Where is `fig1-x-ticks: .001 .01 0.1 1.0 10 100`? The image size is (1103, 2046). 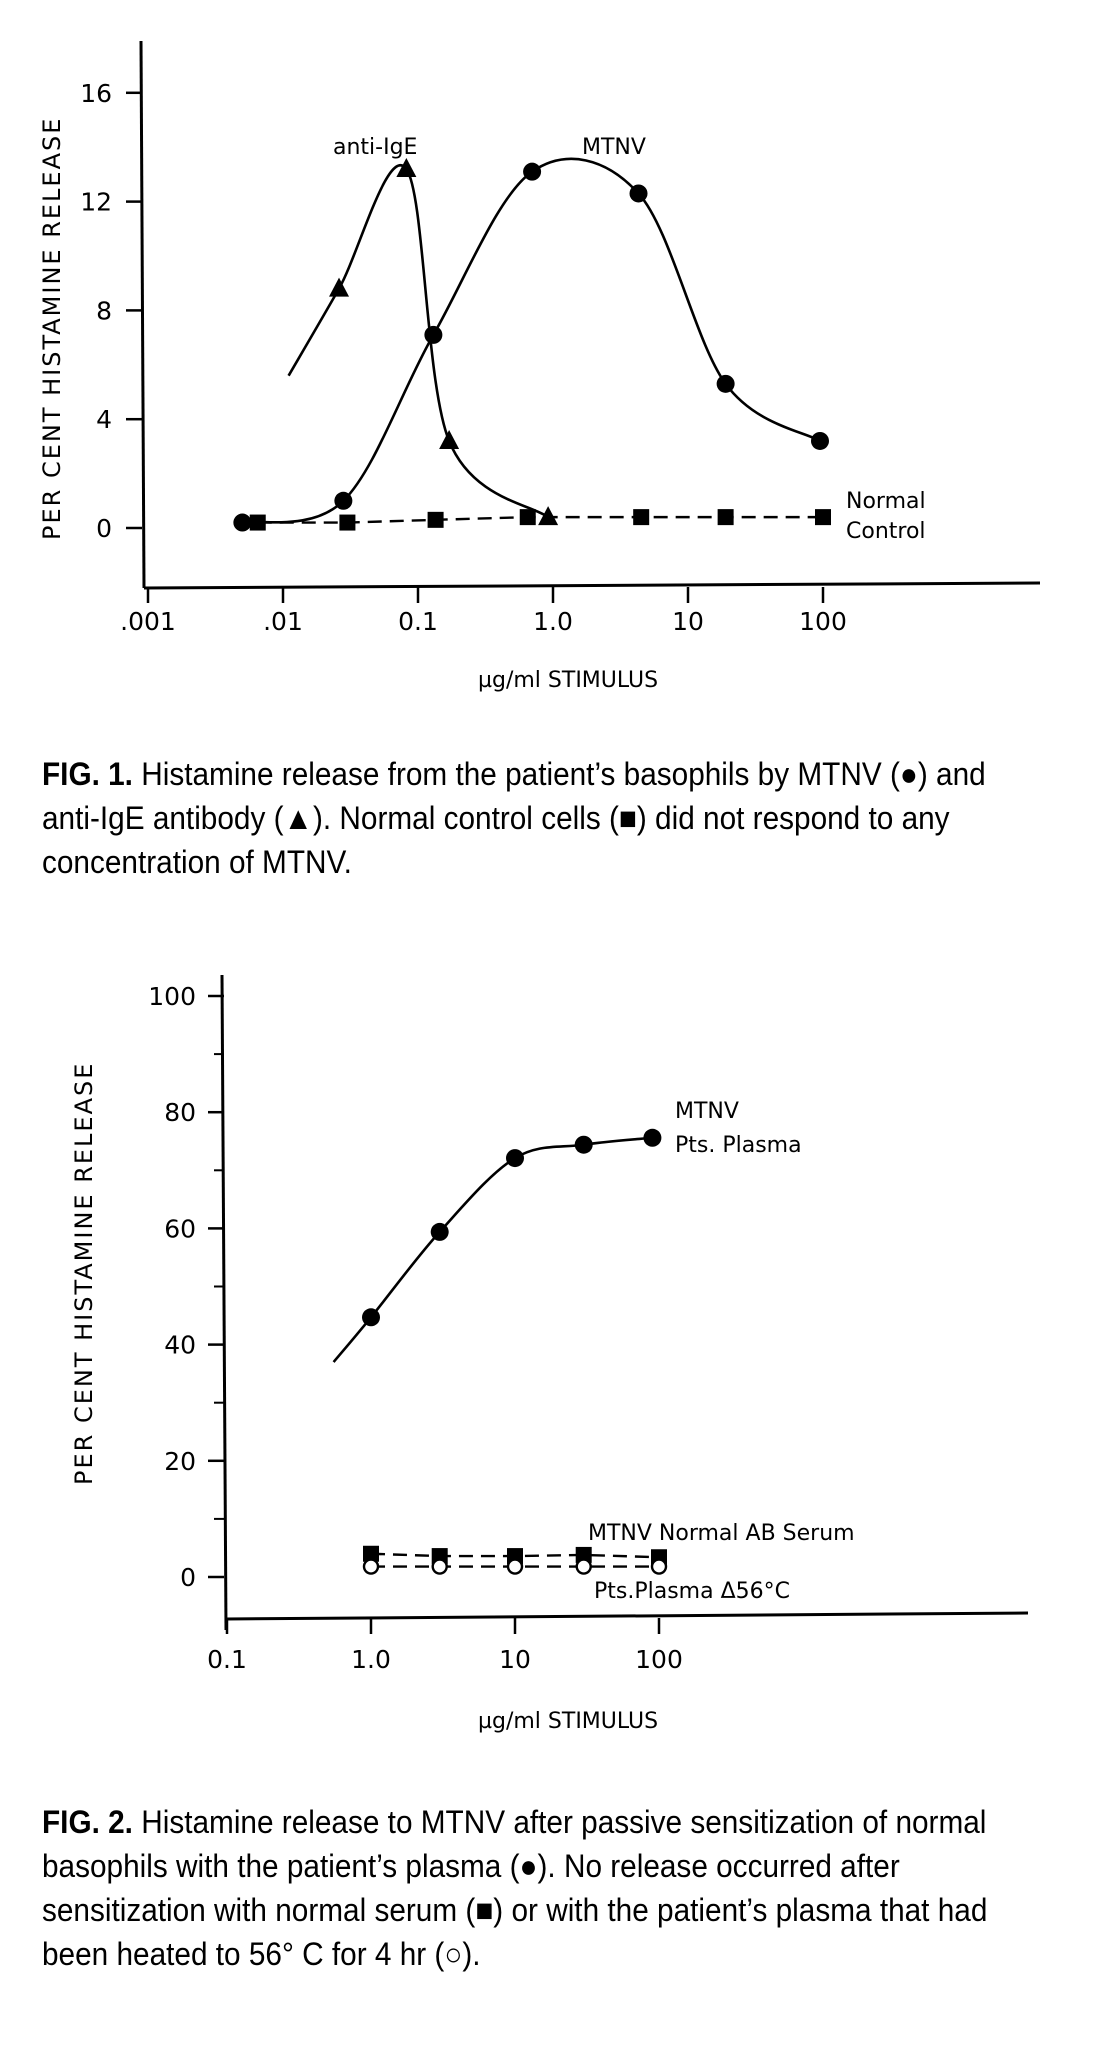
fig1-x-ticks: .001 .01 0.1 1.0 10 100 is located at coordinates (483, 611).